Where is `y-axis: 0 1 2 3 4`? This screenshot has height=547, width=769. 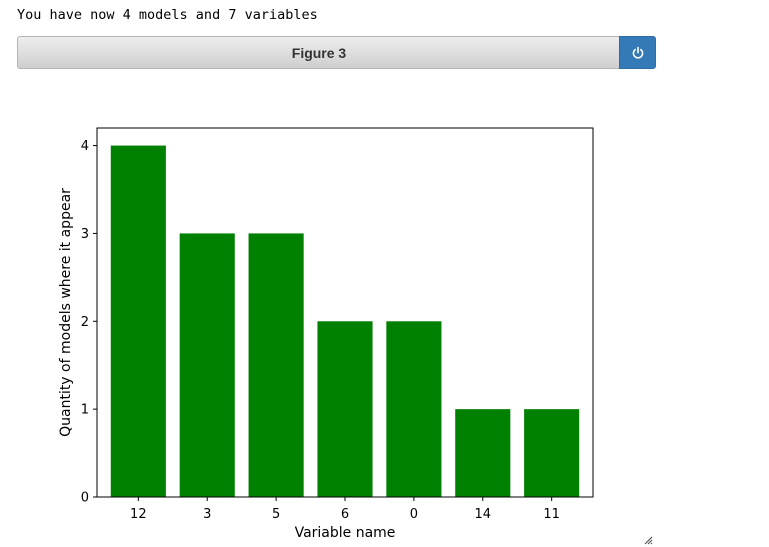
y-axis: 0 1 2 3 4 is located at coordinates (89, 322).